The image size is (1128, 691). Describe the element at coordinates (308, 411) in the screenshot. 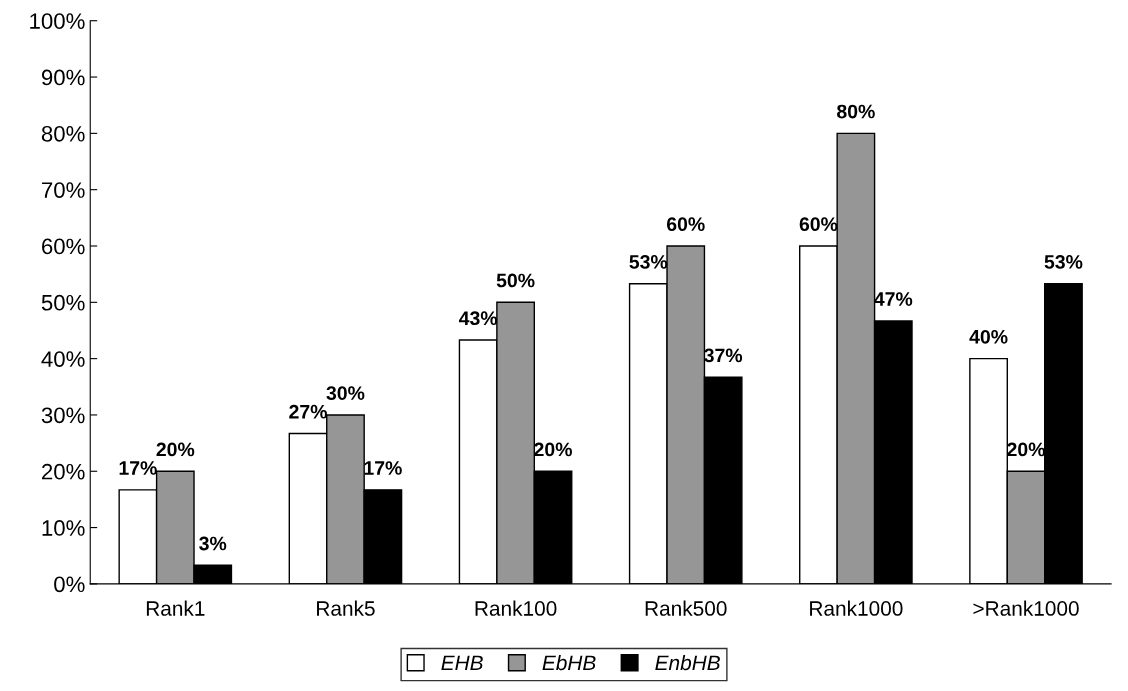

I see `data-label: 27%` at that location.